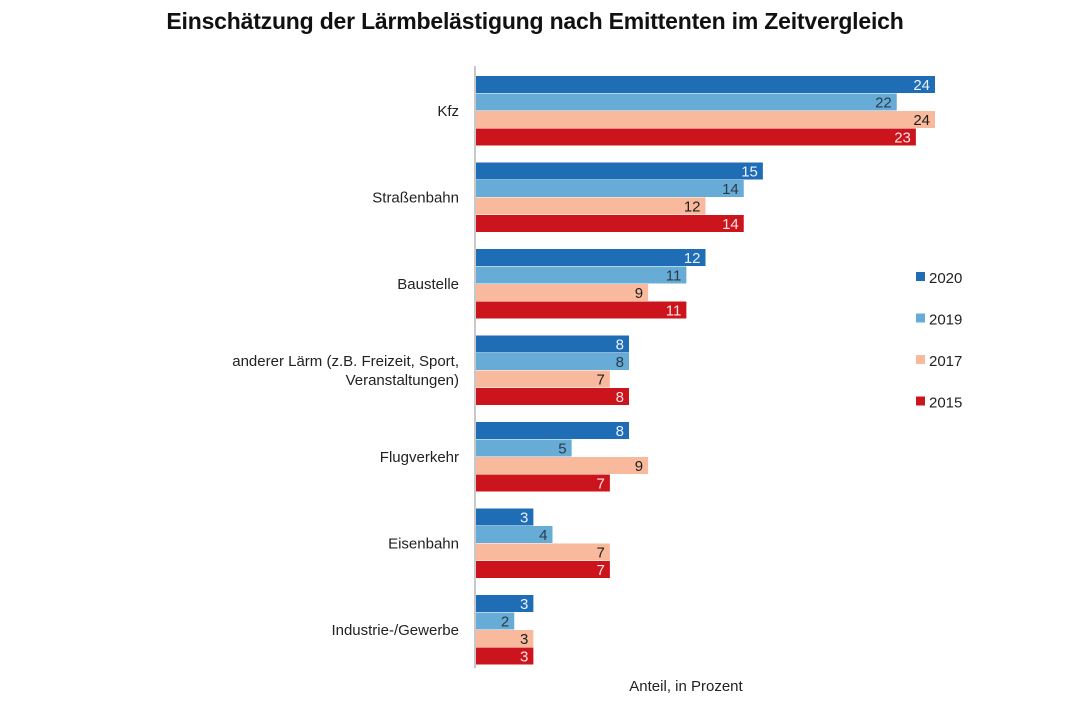 This screenshot has width=1070, height=713. I want to click on category-label: Eisenbahn, so click(423, 544).